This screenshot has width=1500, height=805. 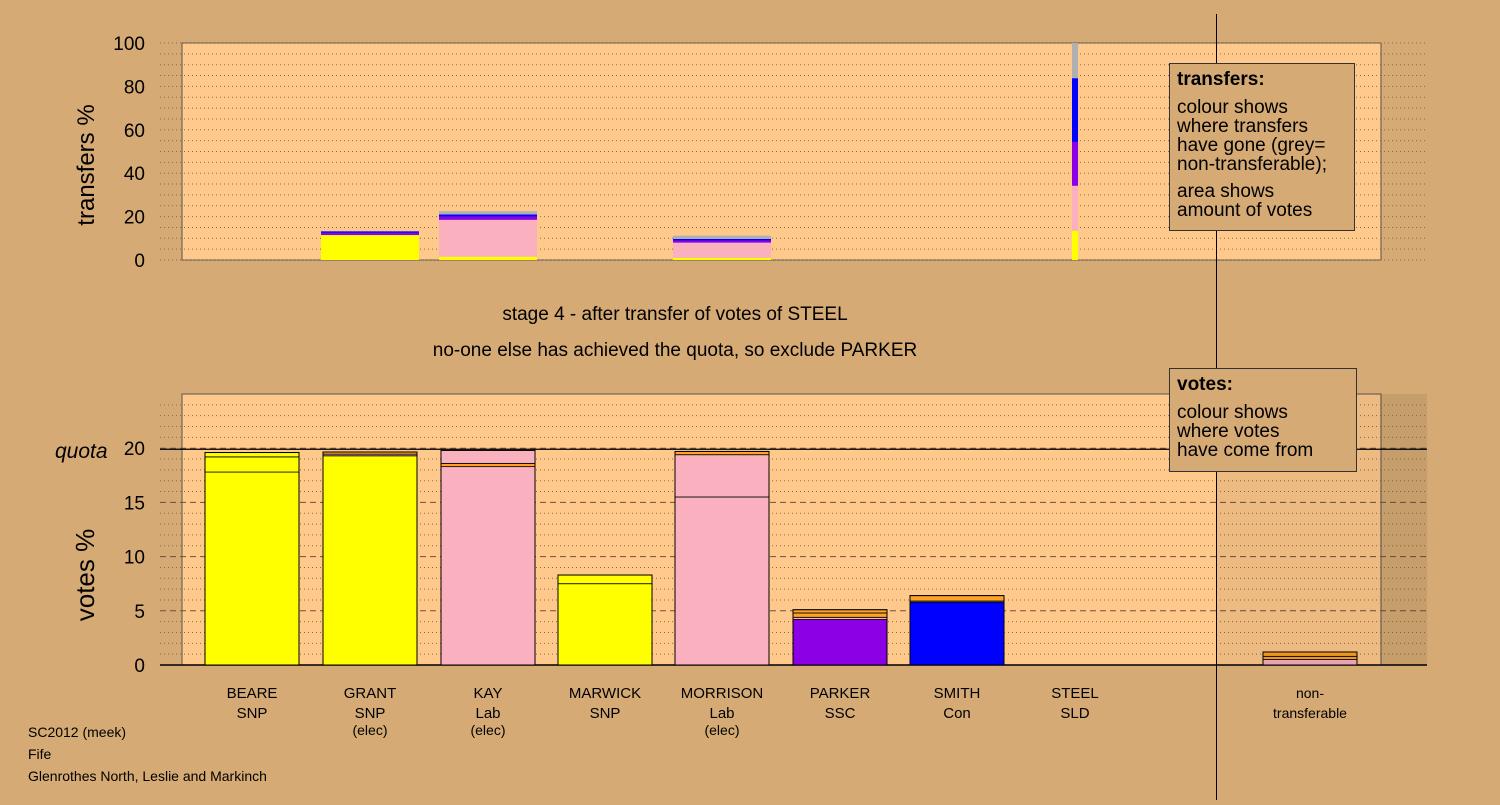 I want to click on votes-legend-line: colour shows, so click(x=1232, y=412).